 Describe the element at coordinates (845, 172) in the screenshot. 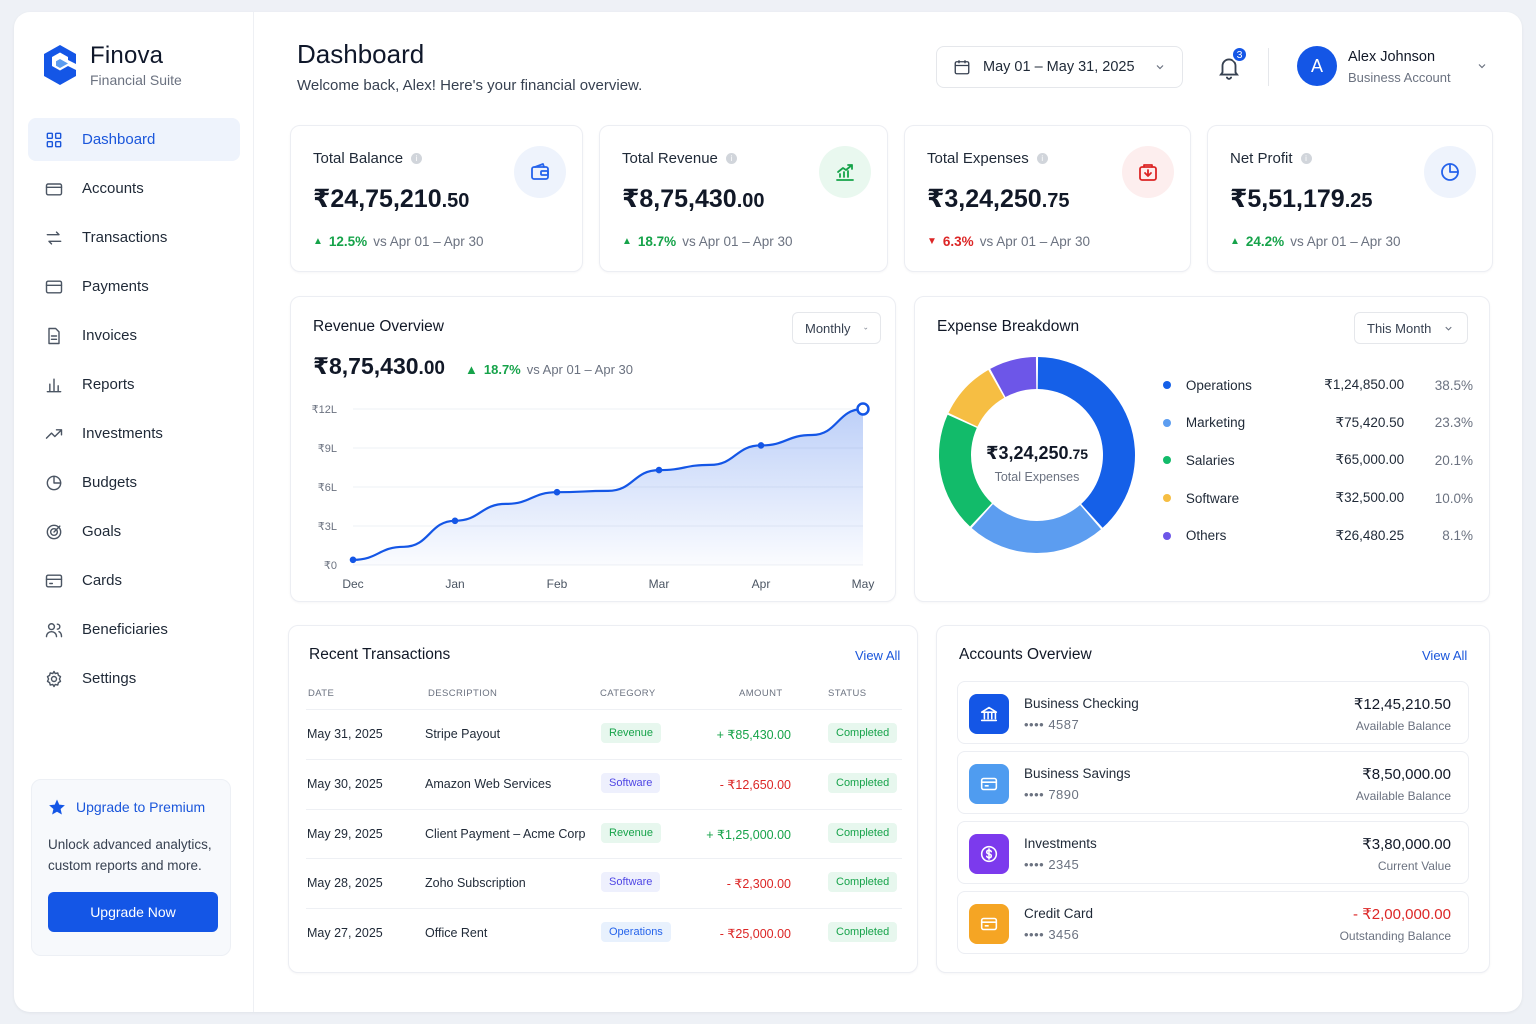

I see `growth-chart-icon` at that location.